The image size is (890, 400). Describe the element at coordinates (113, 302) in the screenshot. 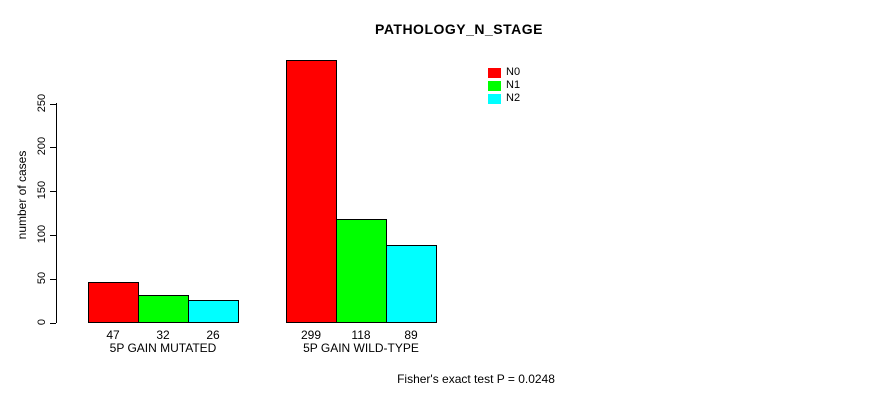

I see `bar-n0-group1` at that location.